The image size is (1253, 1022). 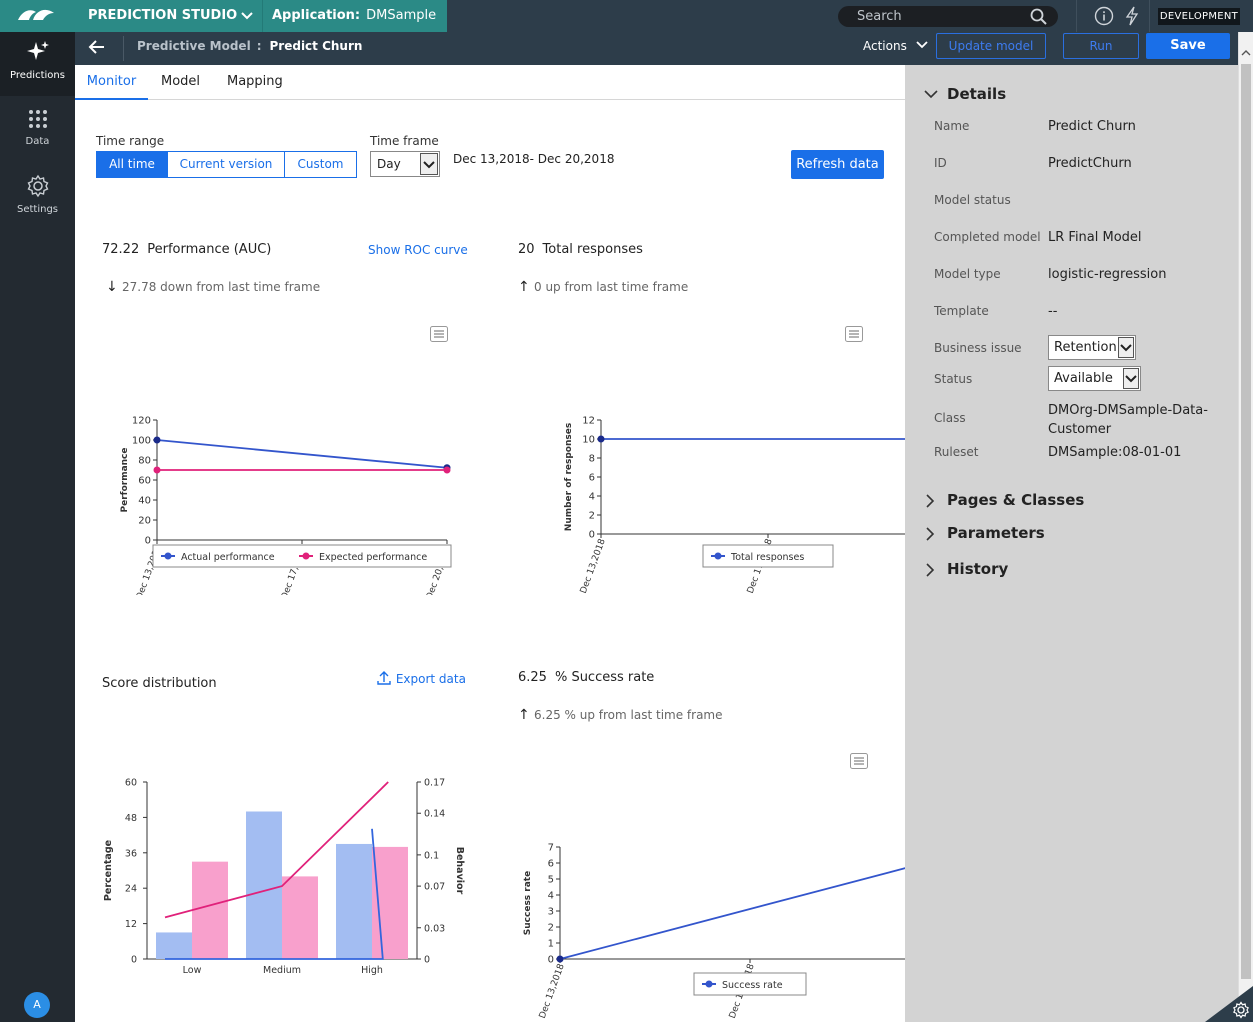 What do you see at coordinates (1246, 53) in the screenshot?
I see `scroll-up-arrow-icon` at bounding box center [1246, 53].